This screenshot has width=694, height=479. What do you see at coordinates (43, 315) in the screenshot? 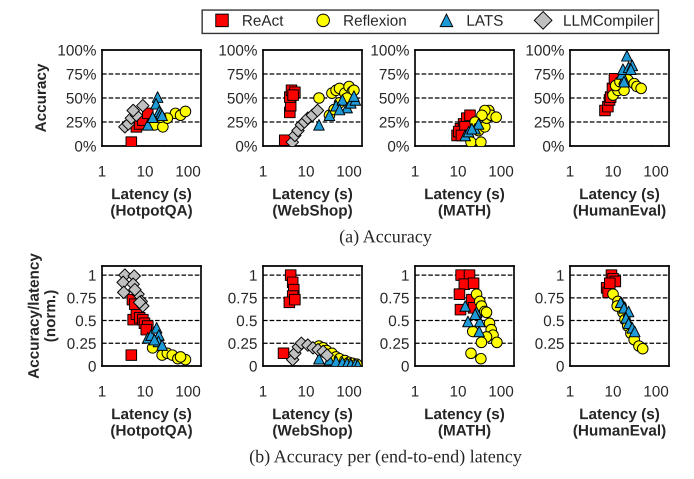
I see `y-axis-title: Accuracy/latency (norm.)` at bounding box center [43, 315].